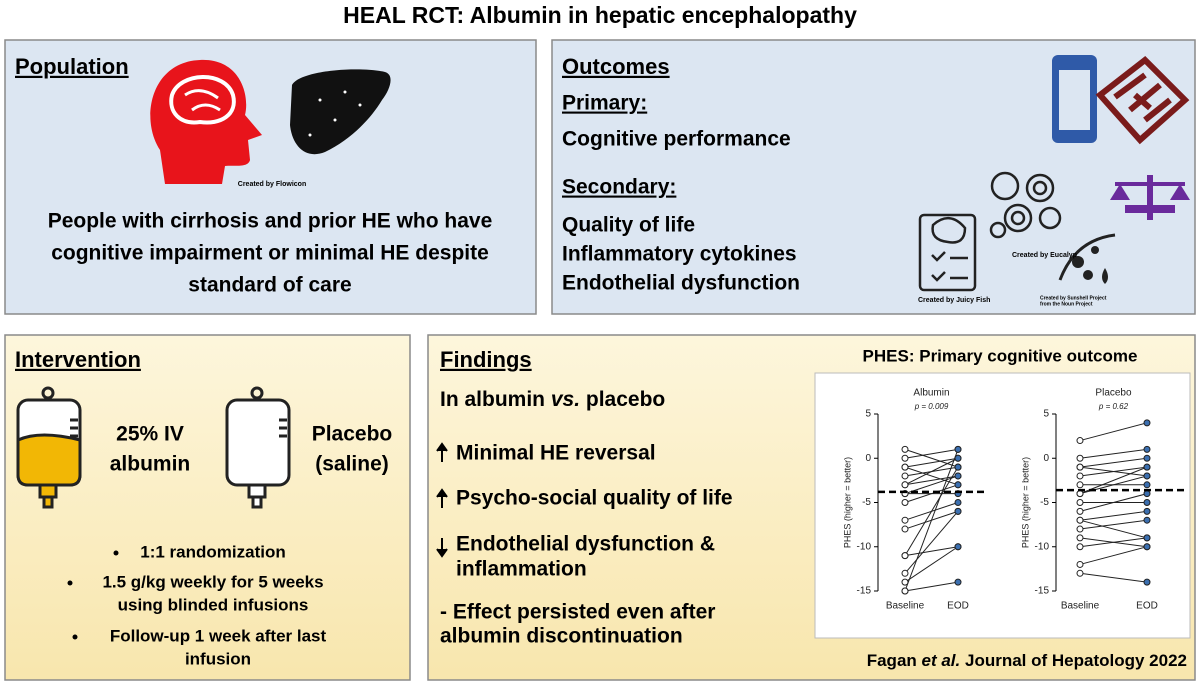 Image resolution: width=1200 pixels, height=685 pixels. I want to click on icon-credit: Created by Juicy Fish, so click(954, 300).